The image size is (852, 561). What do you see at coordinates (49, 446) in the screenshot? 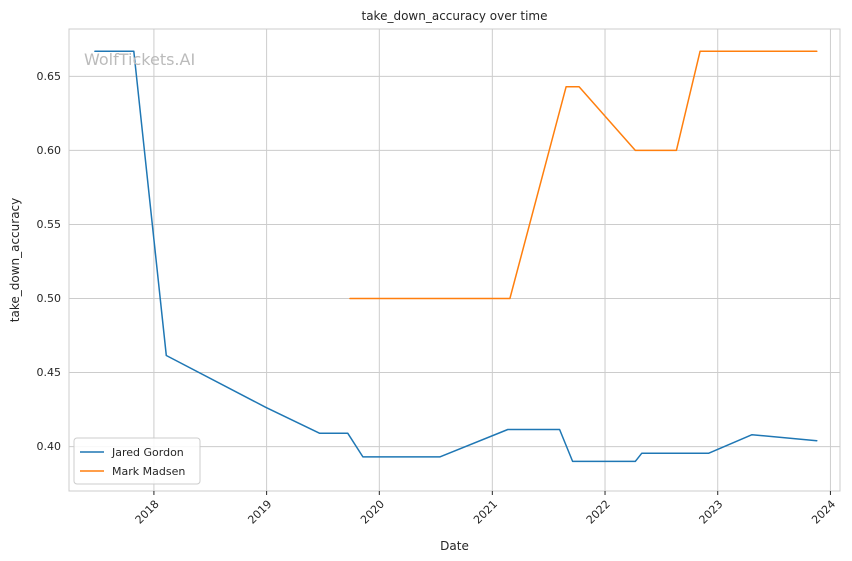
I see `y-tick-label: 0.40` at bounding box center [49, 446].